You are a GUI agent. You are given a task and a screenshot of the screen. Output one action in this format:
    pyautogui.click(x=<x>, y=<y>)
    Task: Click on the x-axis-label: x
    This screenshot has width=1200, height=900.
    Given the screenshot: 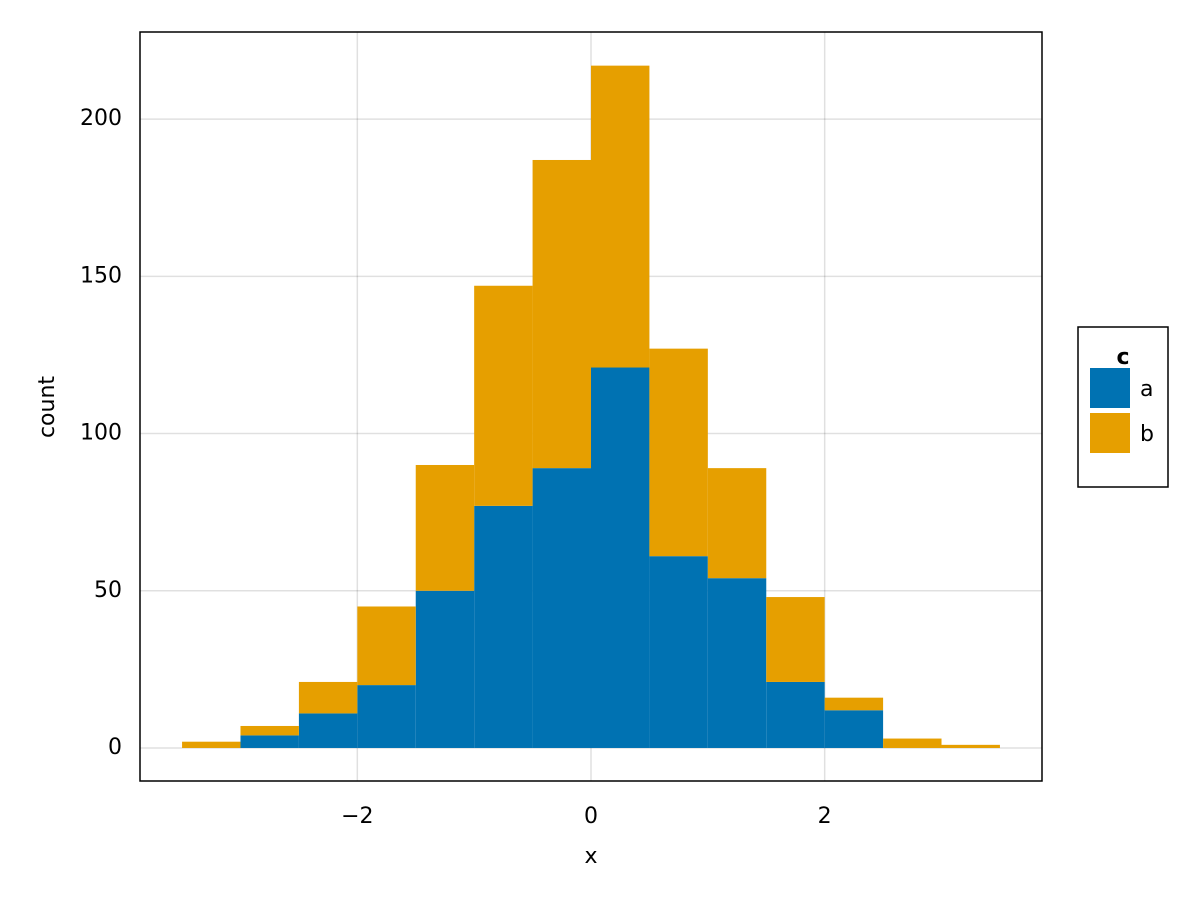 What is the action you would take?
    pyautogui.click(x=590, y=856)
    